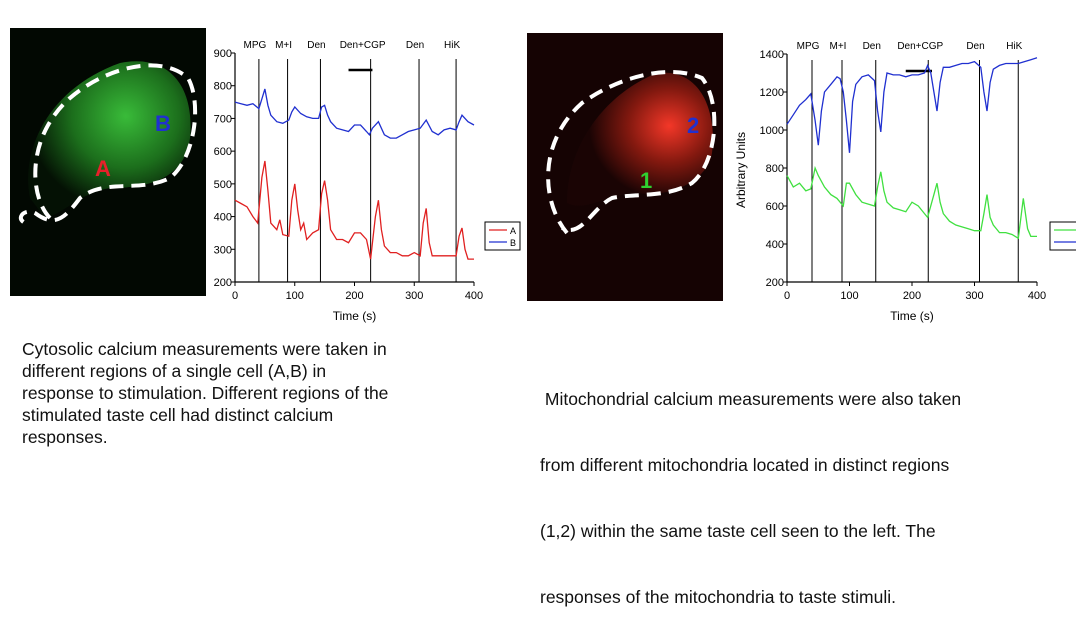  What do you see at coordinates (354, 113) in the screenshot?
I see `series-line-B` at bounding box center [354, 113].